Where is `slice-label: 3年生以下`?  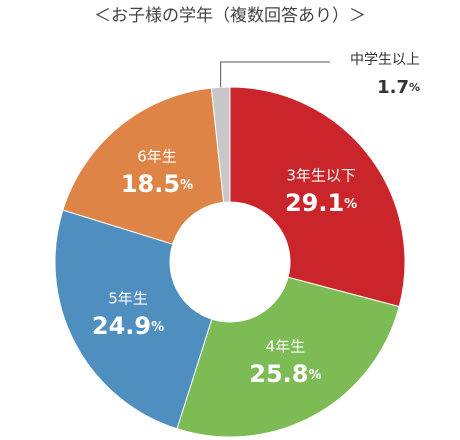 slice-label: 3年生以下 is located at coordinates (321, 175).